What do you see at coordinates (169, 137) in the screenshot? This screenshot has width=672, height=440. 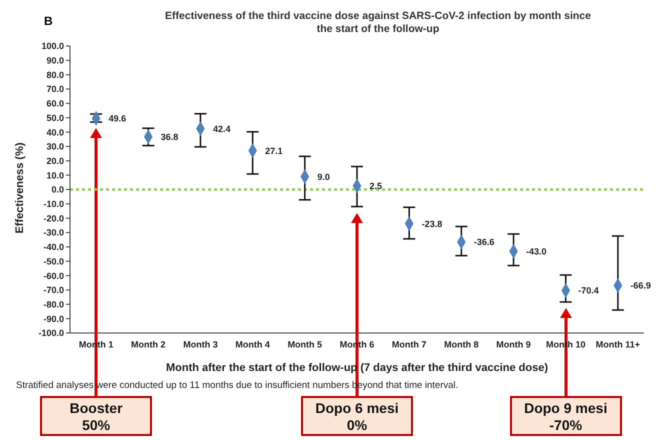 I see `data-label: 36.8` at bounding box center [169, 137].